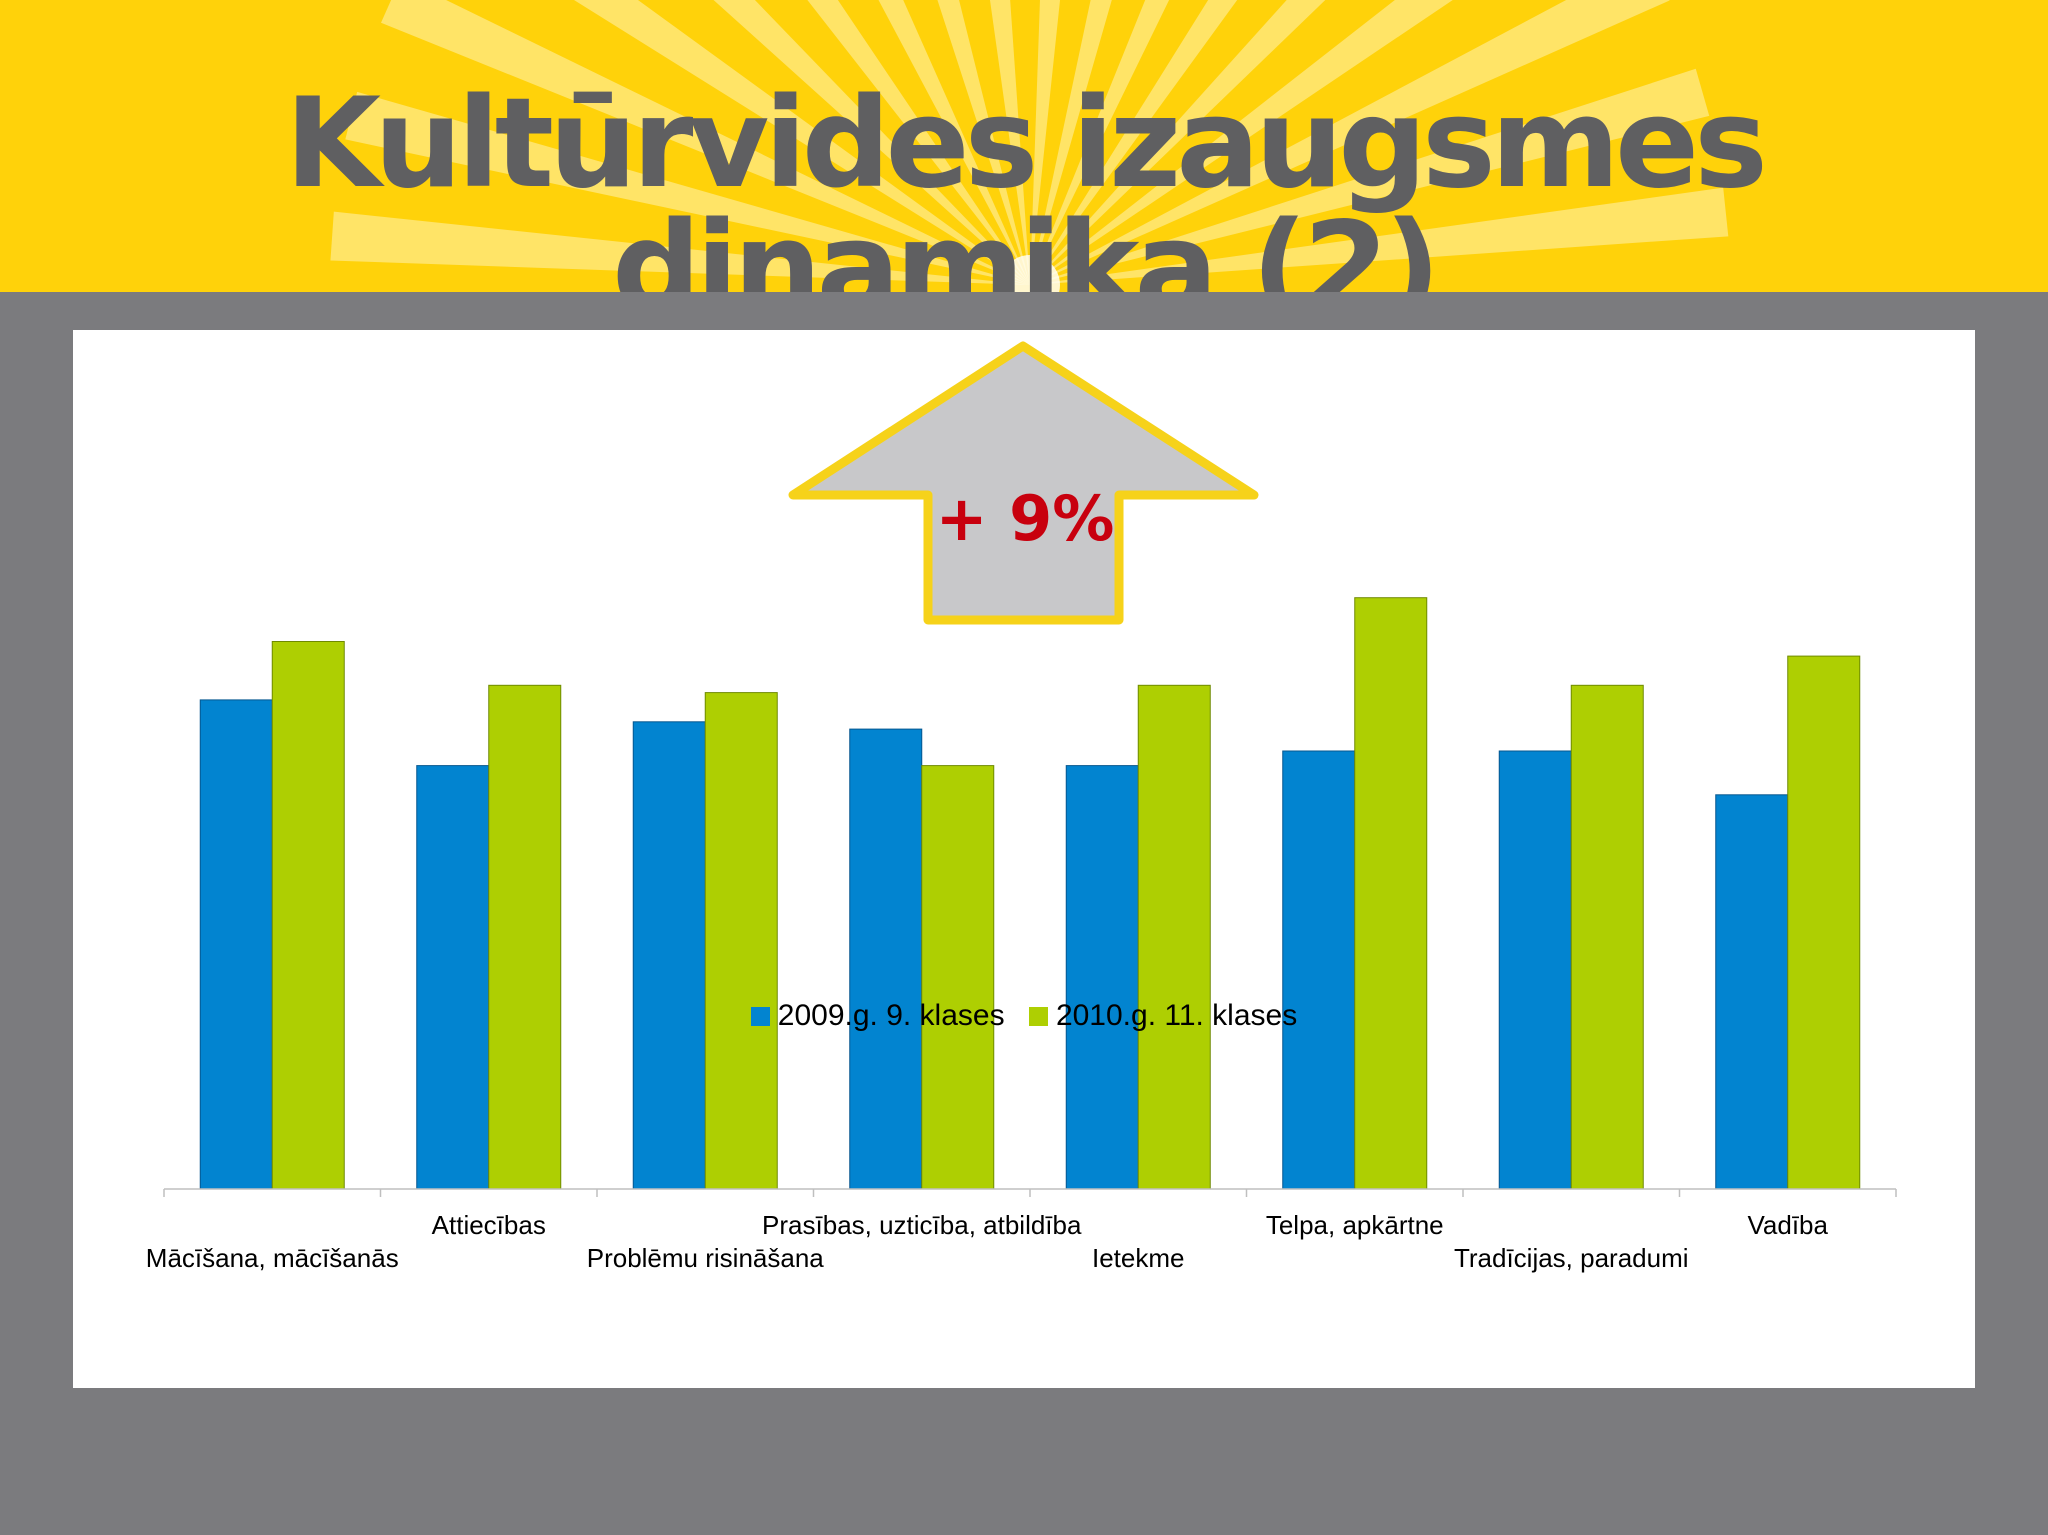  I want to click on category-label: Problēmu risināšana, so click(706, 1258).